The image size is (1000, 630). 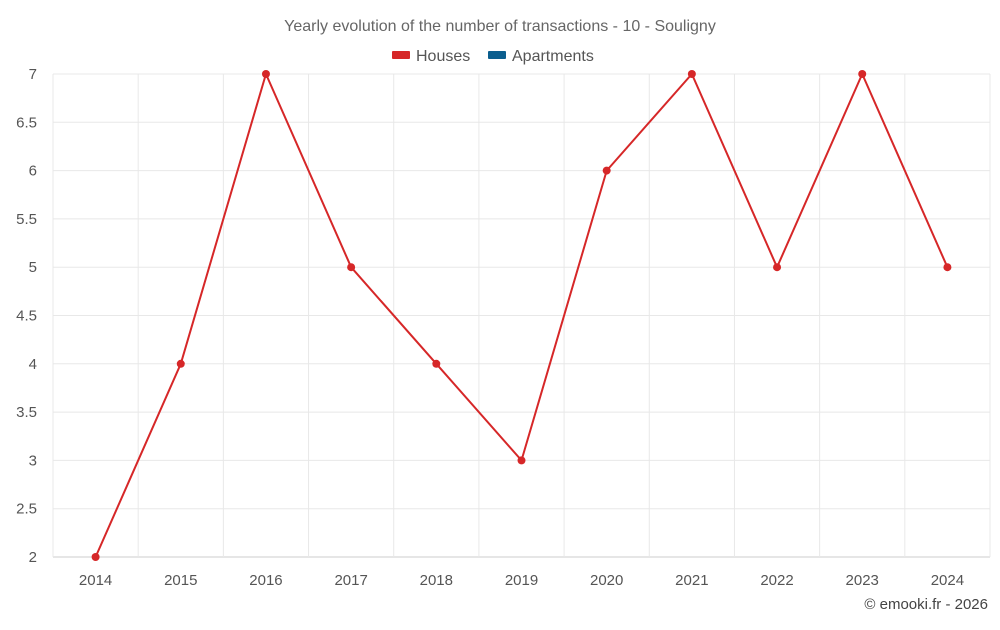 What do you see at coordinates (26, 412) in the screenshot?
I see `y-tick-label: 3.5` at bounding box center [26, 412].